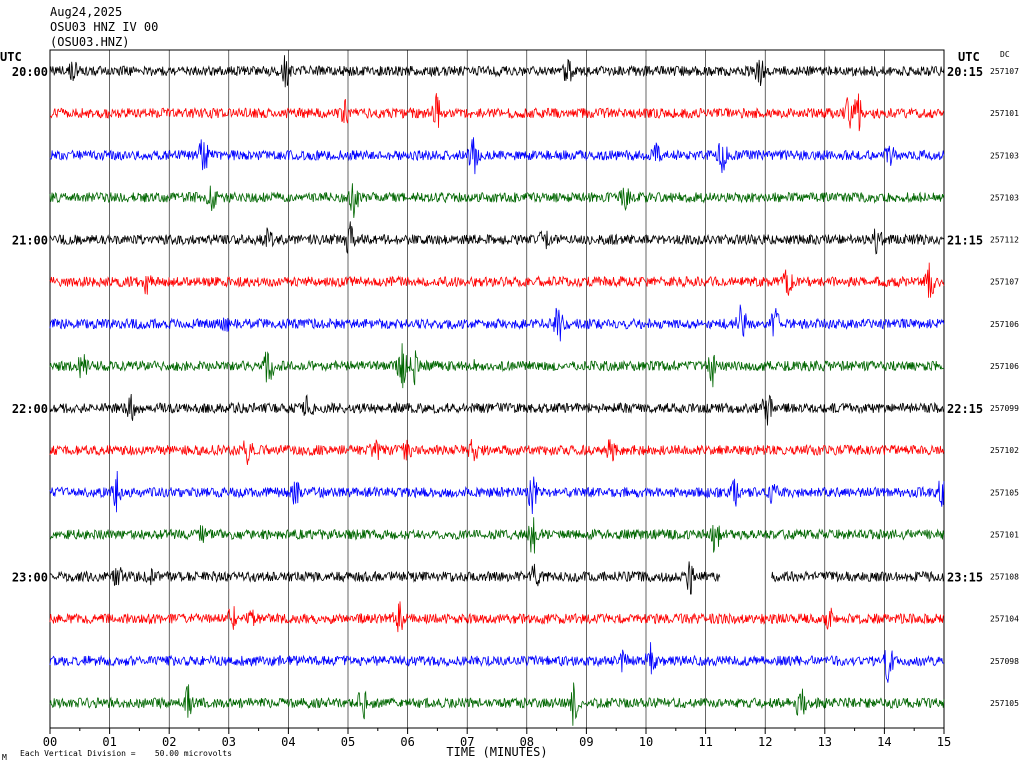 This screenshot has height=768, width=1024. I want to click on right-hour-label: 21:15, so click(965, 241).